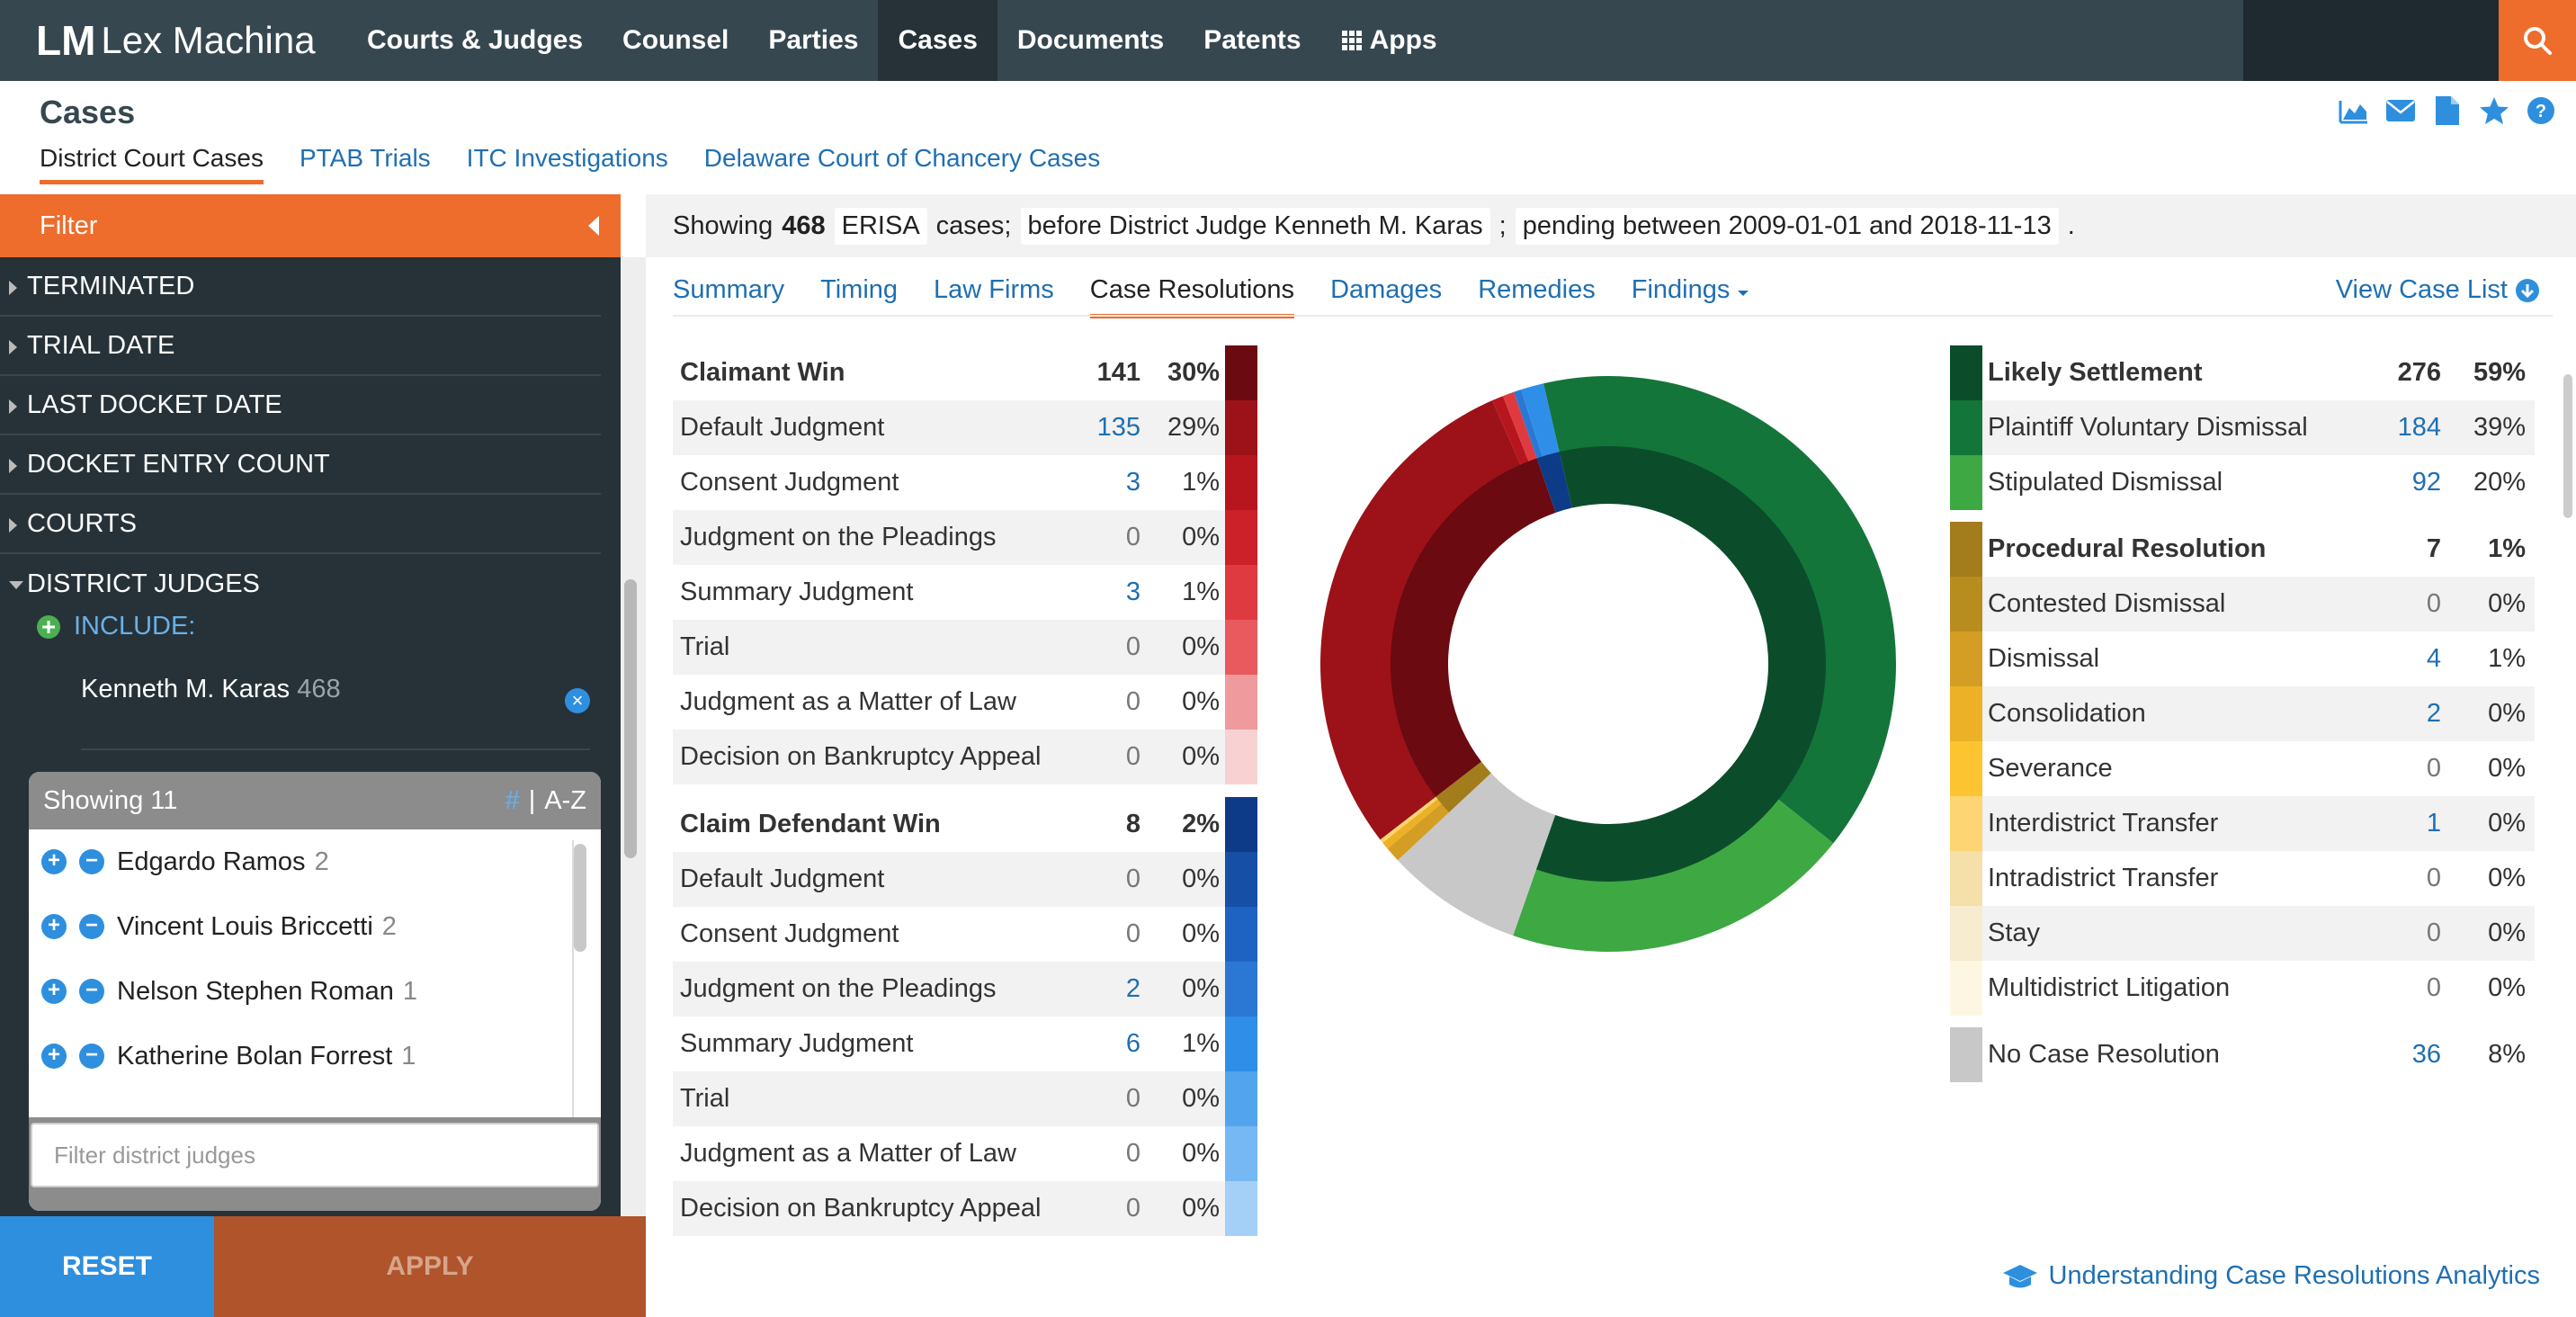 Image resolution: width=2576 pixels, height=1317 pixels. What do you see at coordinates (859, 289) in the screenshot?
I see `tab-timing: Timing` at bounding box center [859, 289].